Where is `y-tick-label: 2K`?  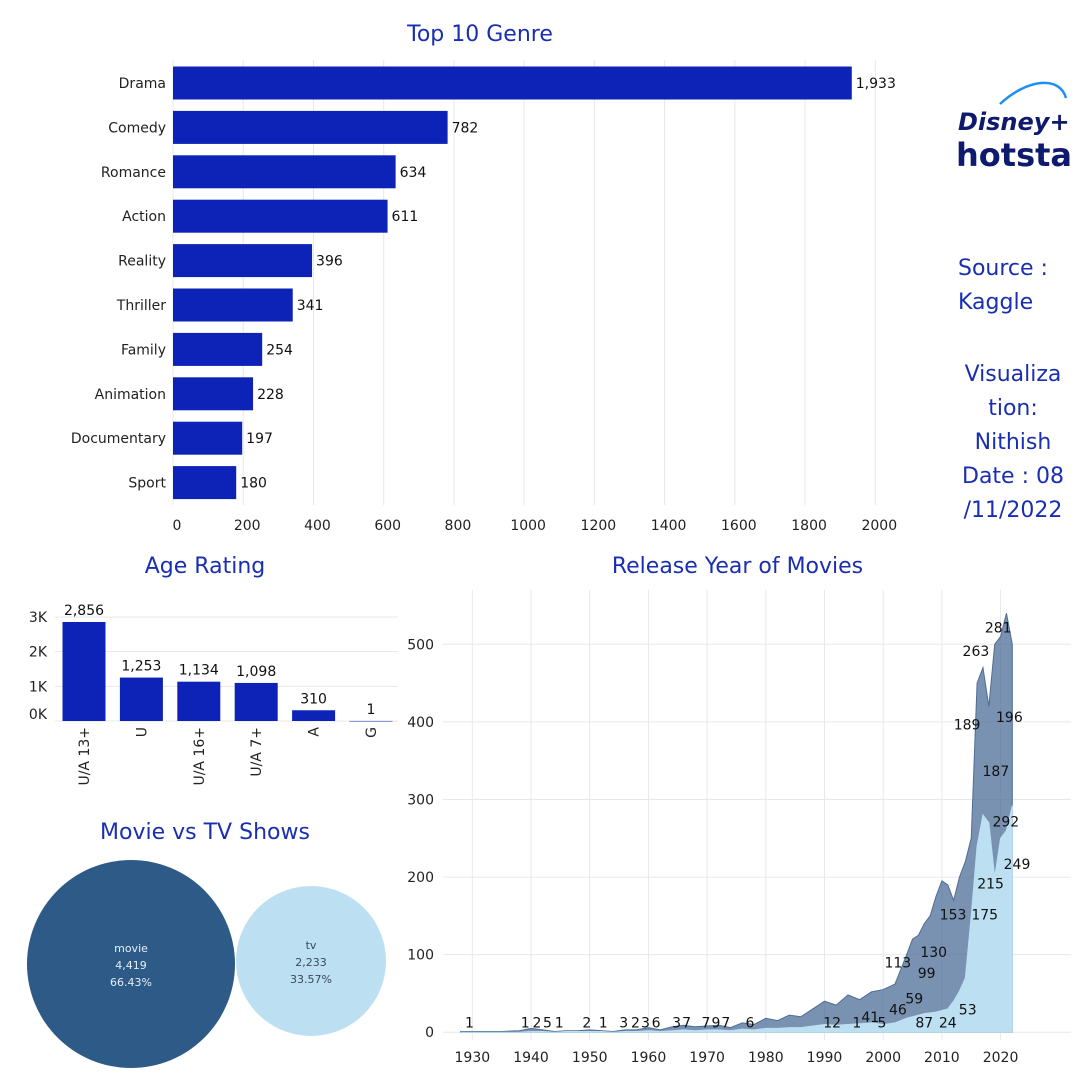
y-tick-label: 2K is located at coordinates (38, 653).